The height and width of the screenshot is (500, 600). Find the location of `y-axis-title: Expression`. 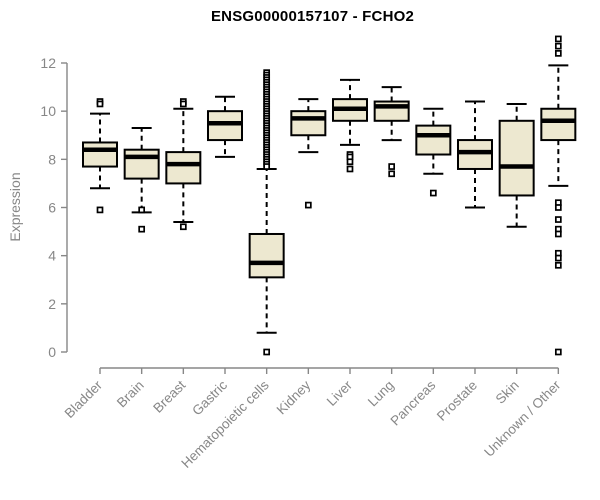

y-axis-title: Expression is located at coordinates (15, 207).